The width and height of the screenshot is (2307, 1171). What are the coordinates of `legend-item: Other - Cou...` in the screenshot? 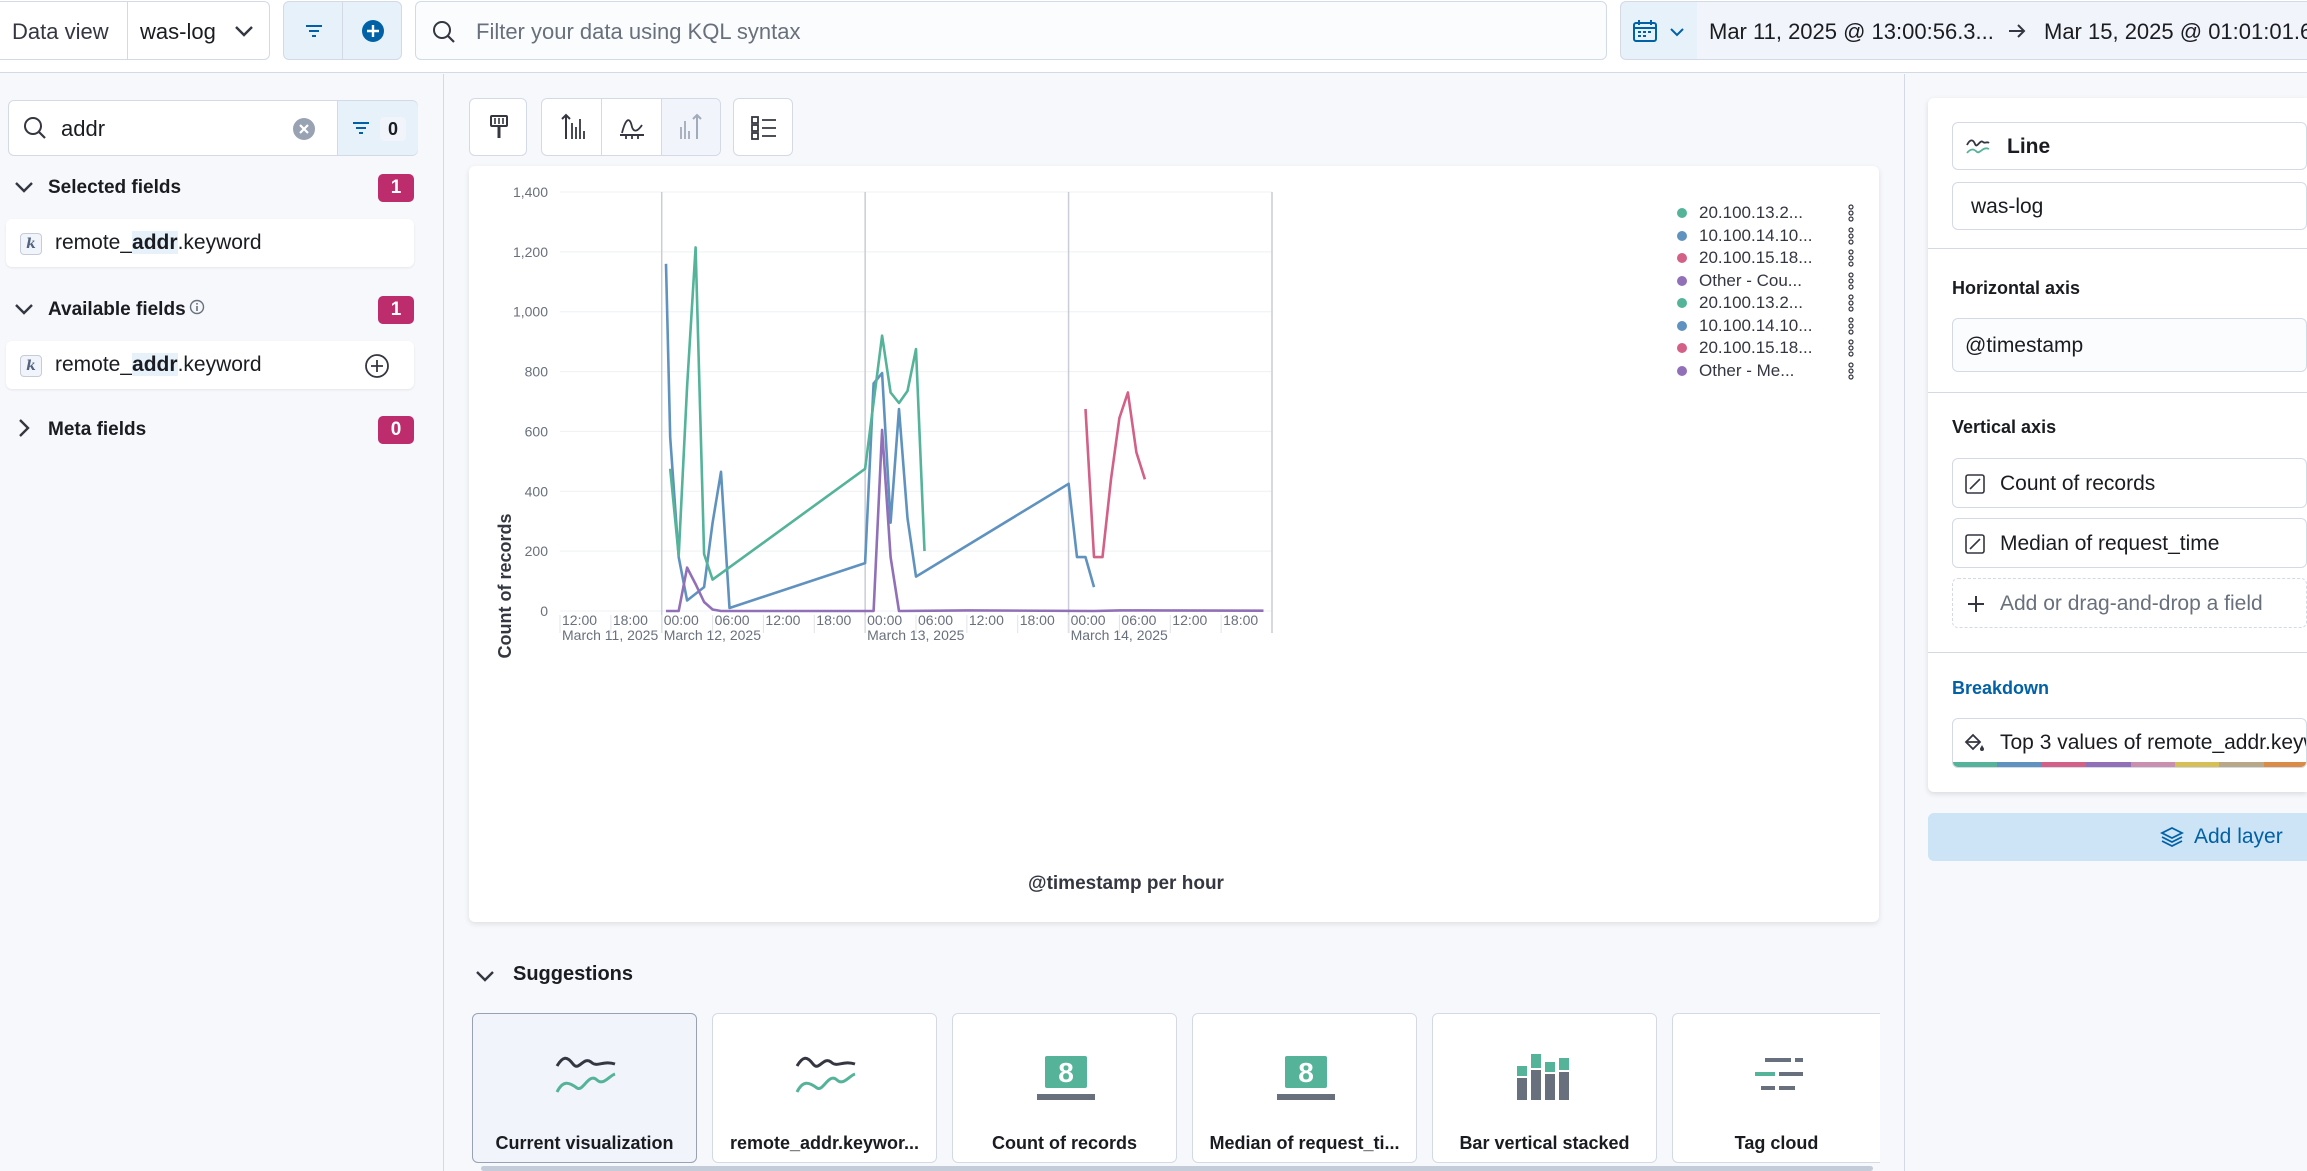 It's located at (1777, 281).